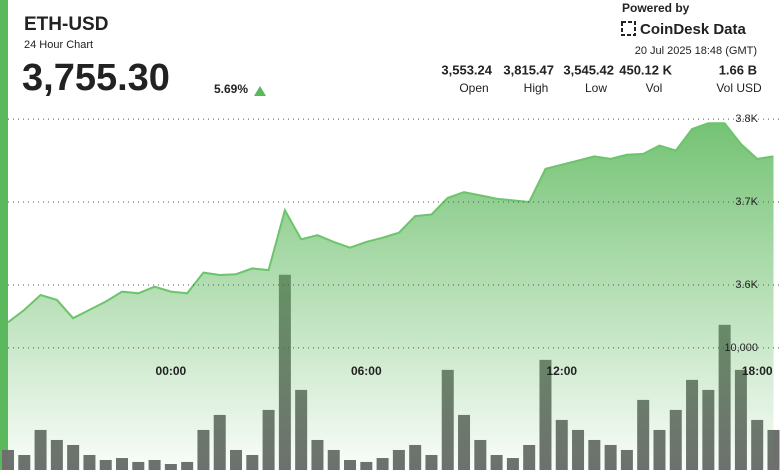 The image size is (780, 470). I want to click on y-tick-label: 3.6K, so click(746, 285).